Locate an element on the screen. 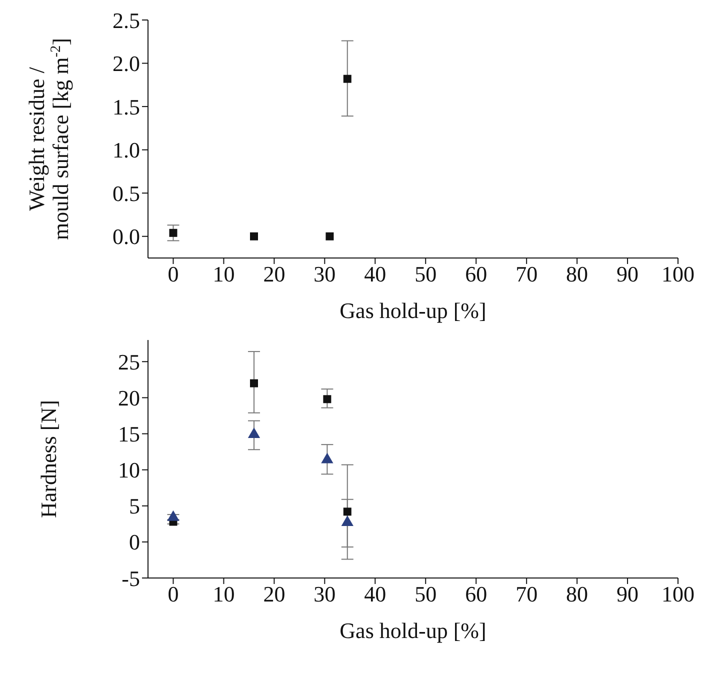 This screenshot has height=675, width=705. y-tick-label: 0.0 is located at coordinates (126, 237).